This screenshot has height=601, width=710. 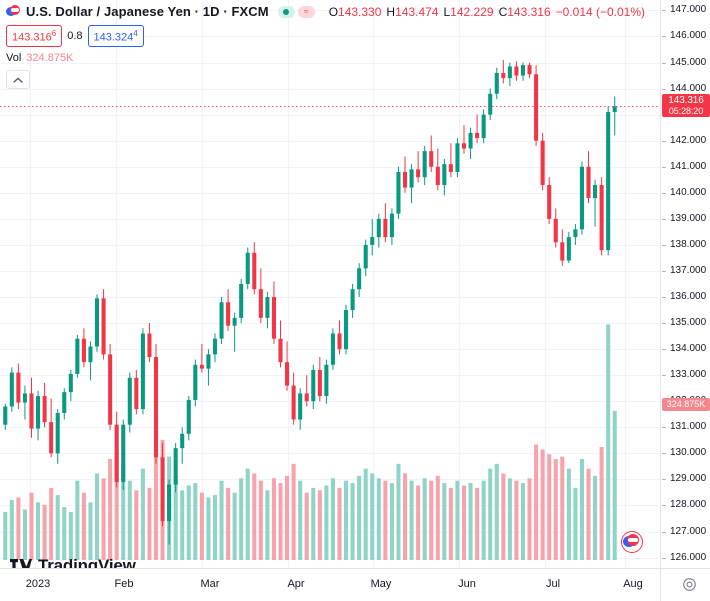 I want to click on collapse-pane-button, so click(x=18, y=79).